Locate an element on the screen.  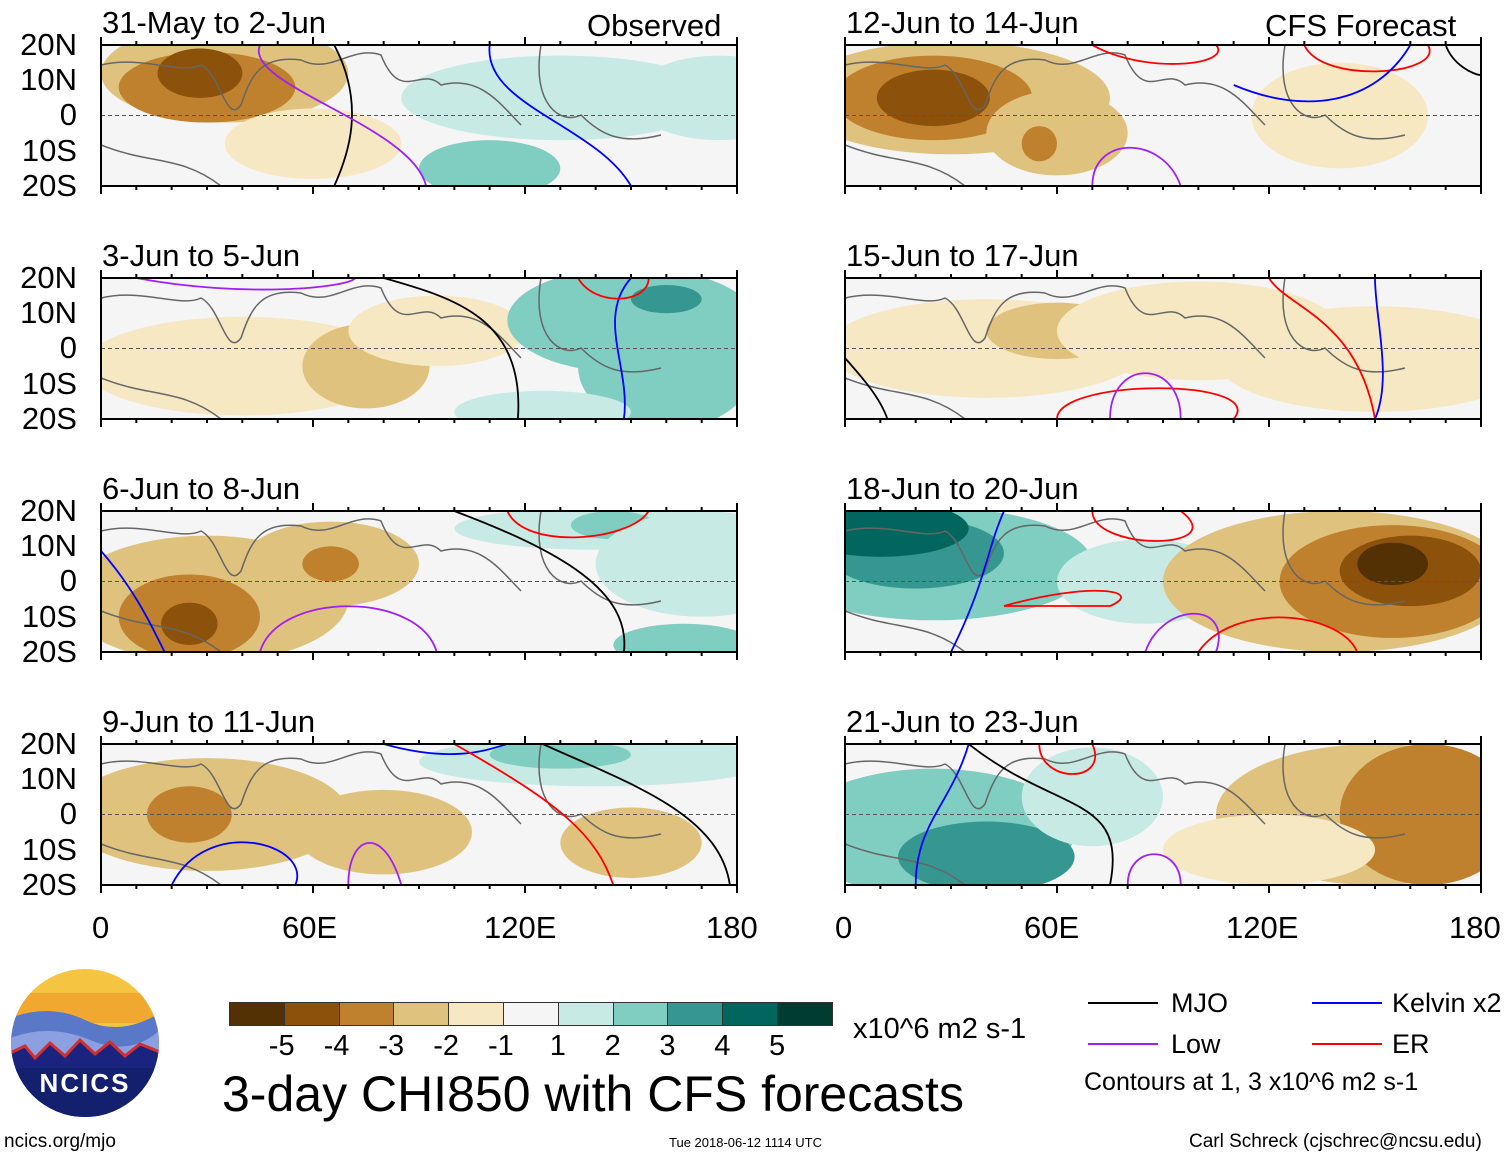
legend-swatch-mjo is located at coordinates (1123, 1003).